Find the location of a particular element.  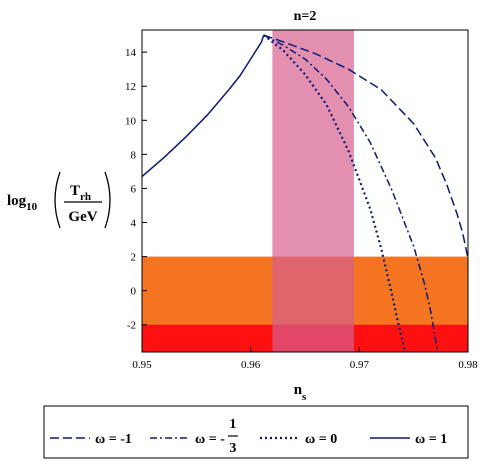

legend-frac-num: 1 is located at coordinates (232, 424).